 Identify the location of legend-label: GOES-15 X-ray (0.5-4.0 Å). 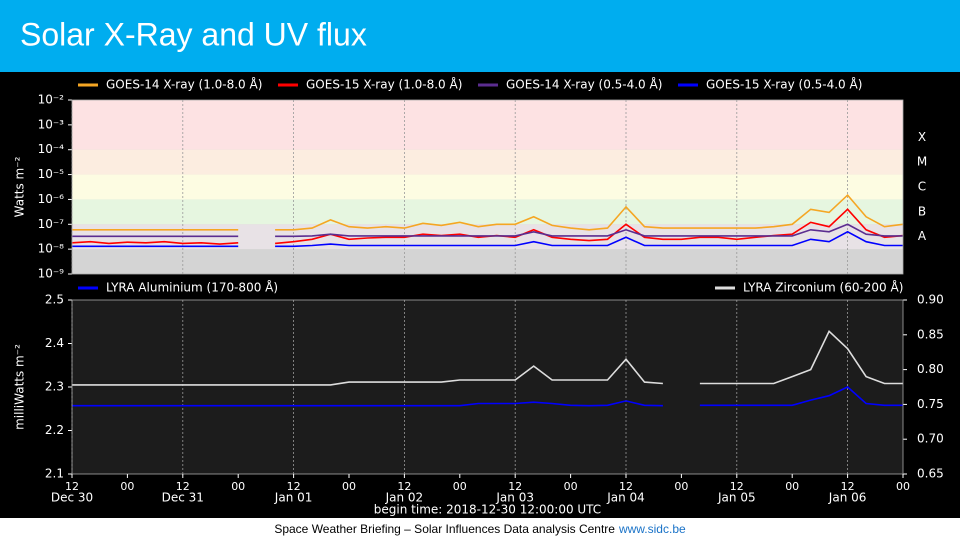
(784, 84).